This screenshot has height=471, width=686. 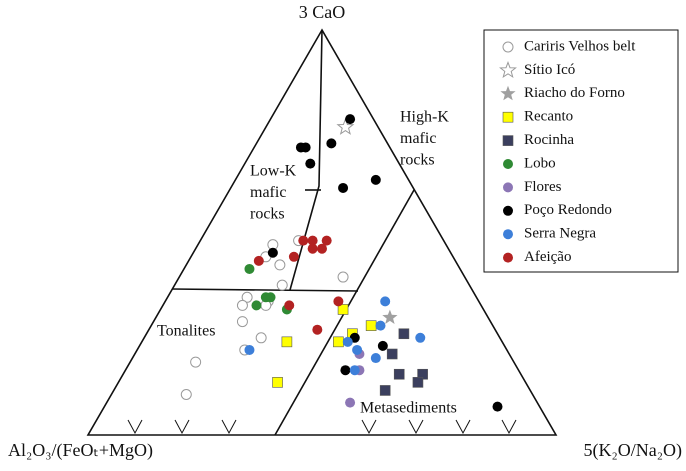 What do you see at coordinates (568, 210) in the screenshot?
I see `legend-label: Poço Redondo` at bounding box center [568, 210].